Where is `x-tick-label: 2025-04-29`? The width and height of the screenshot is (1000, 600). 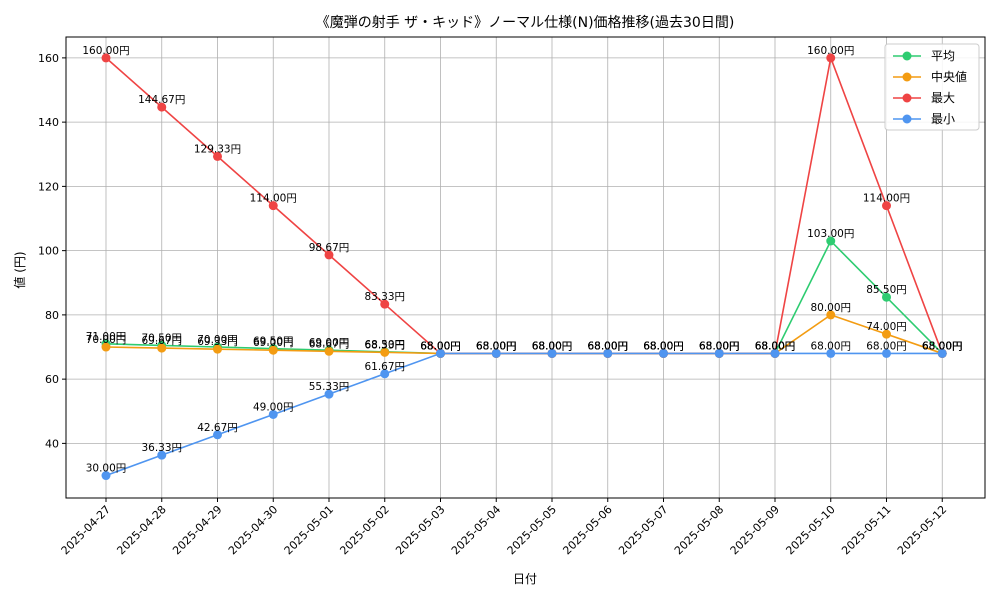 x-tick-label: 2025-04-29 is located at coordinates (197, 530).